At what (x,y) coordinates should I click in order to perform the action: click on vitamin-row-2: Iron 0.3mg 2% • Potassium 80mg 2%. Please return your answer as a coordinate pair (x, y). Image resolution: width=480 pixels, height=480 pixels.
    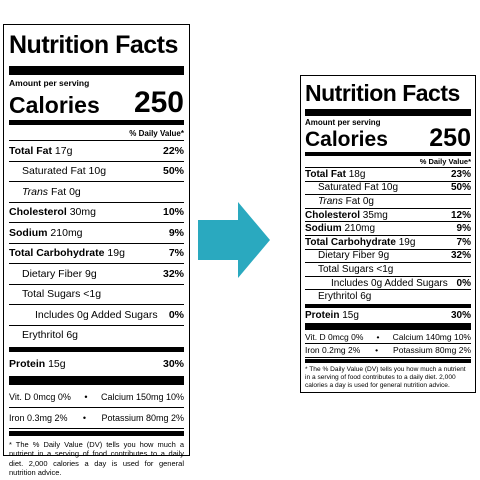
    Looking at the image, I should click on (96, 418).